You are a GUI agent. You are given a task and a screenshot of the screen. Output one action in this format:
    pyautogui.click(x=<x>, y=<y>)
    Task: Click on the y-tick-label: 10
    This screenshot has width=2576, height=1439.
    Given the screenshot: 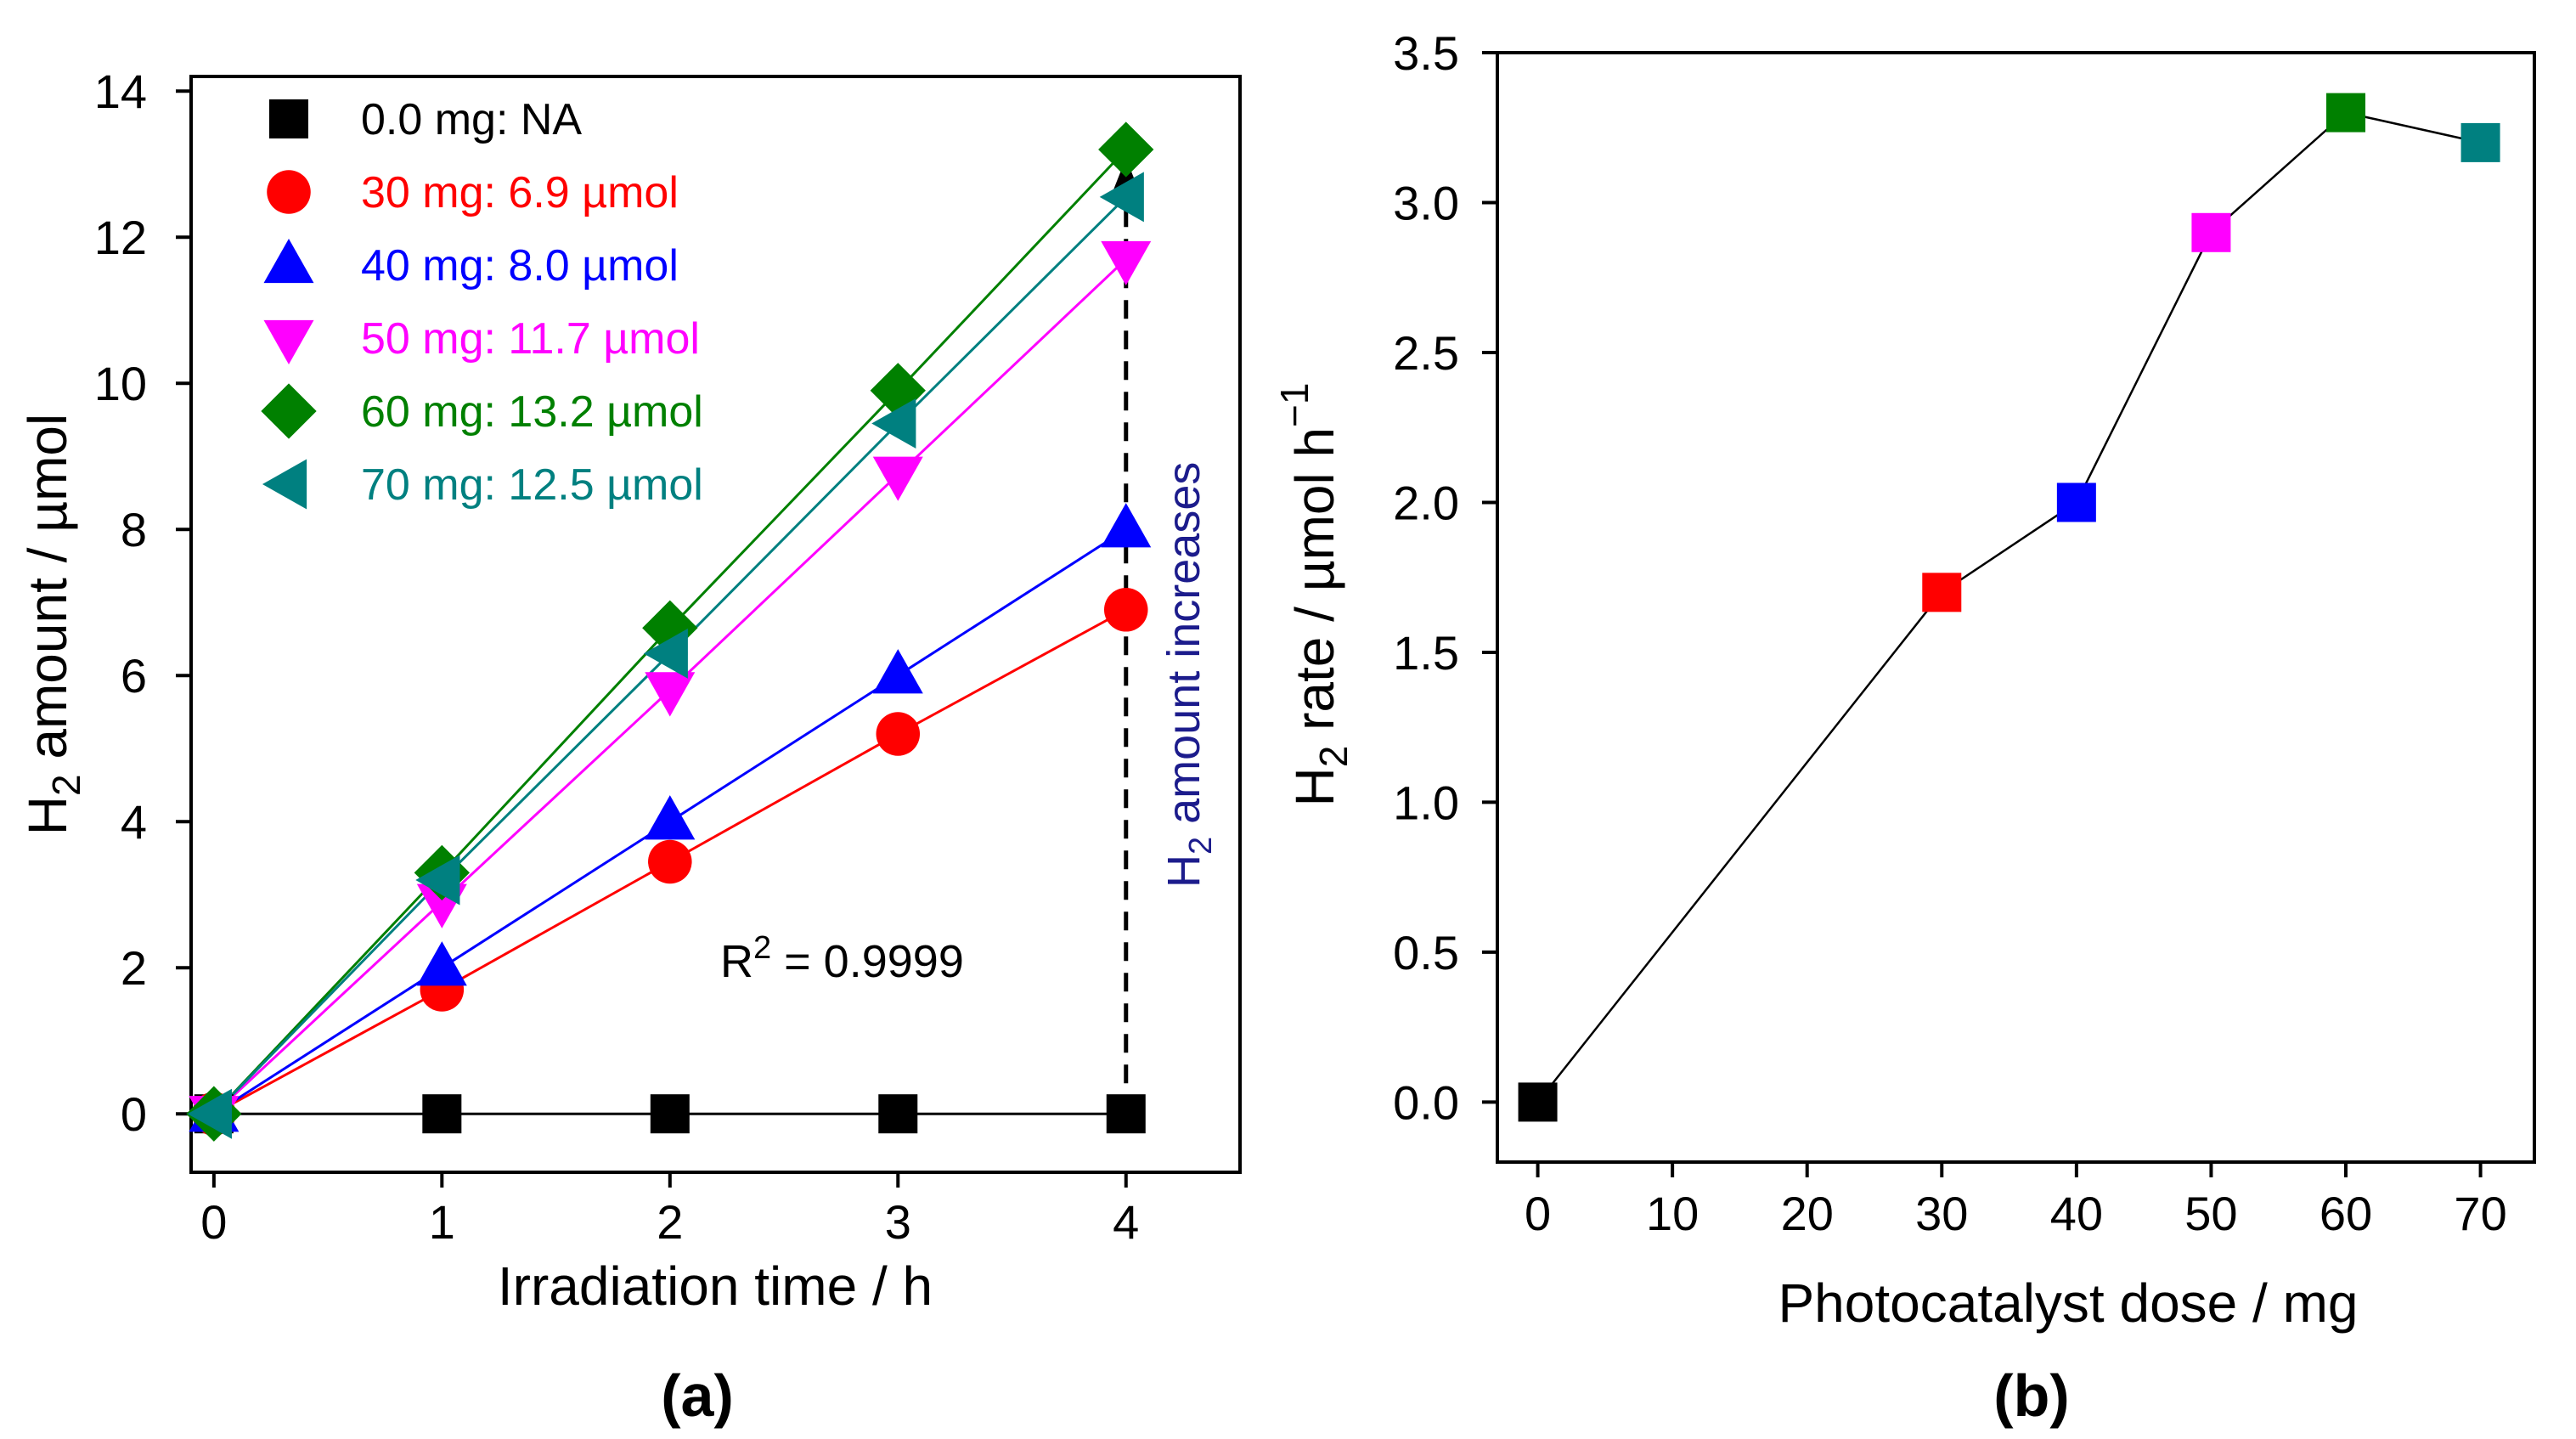 What is the action you would take?
    pyautogui.click(x=120, y=383)
    